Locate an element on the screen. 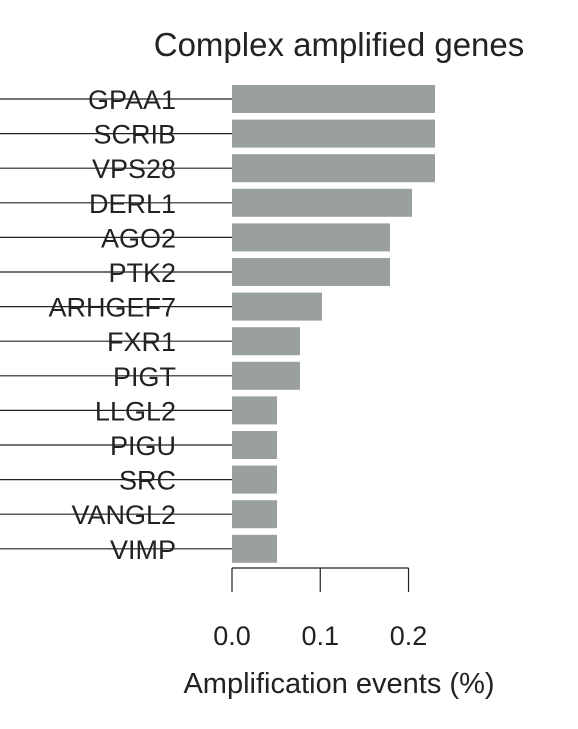 The image size is (578, 729). bar-pigu is located at coordinates (254, 445).